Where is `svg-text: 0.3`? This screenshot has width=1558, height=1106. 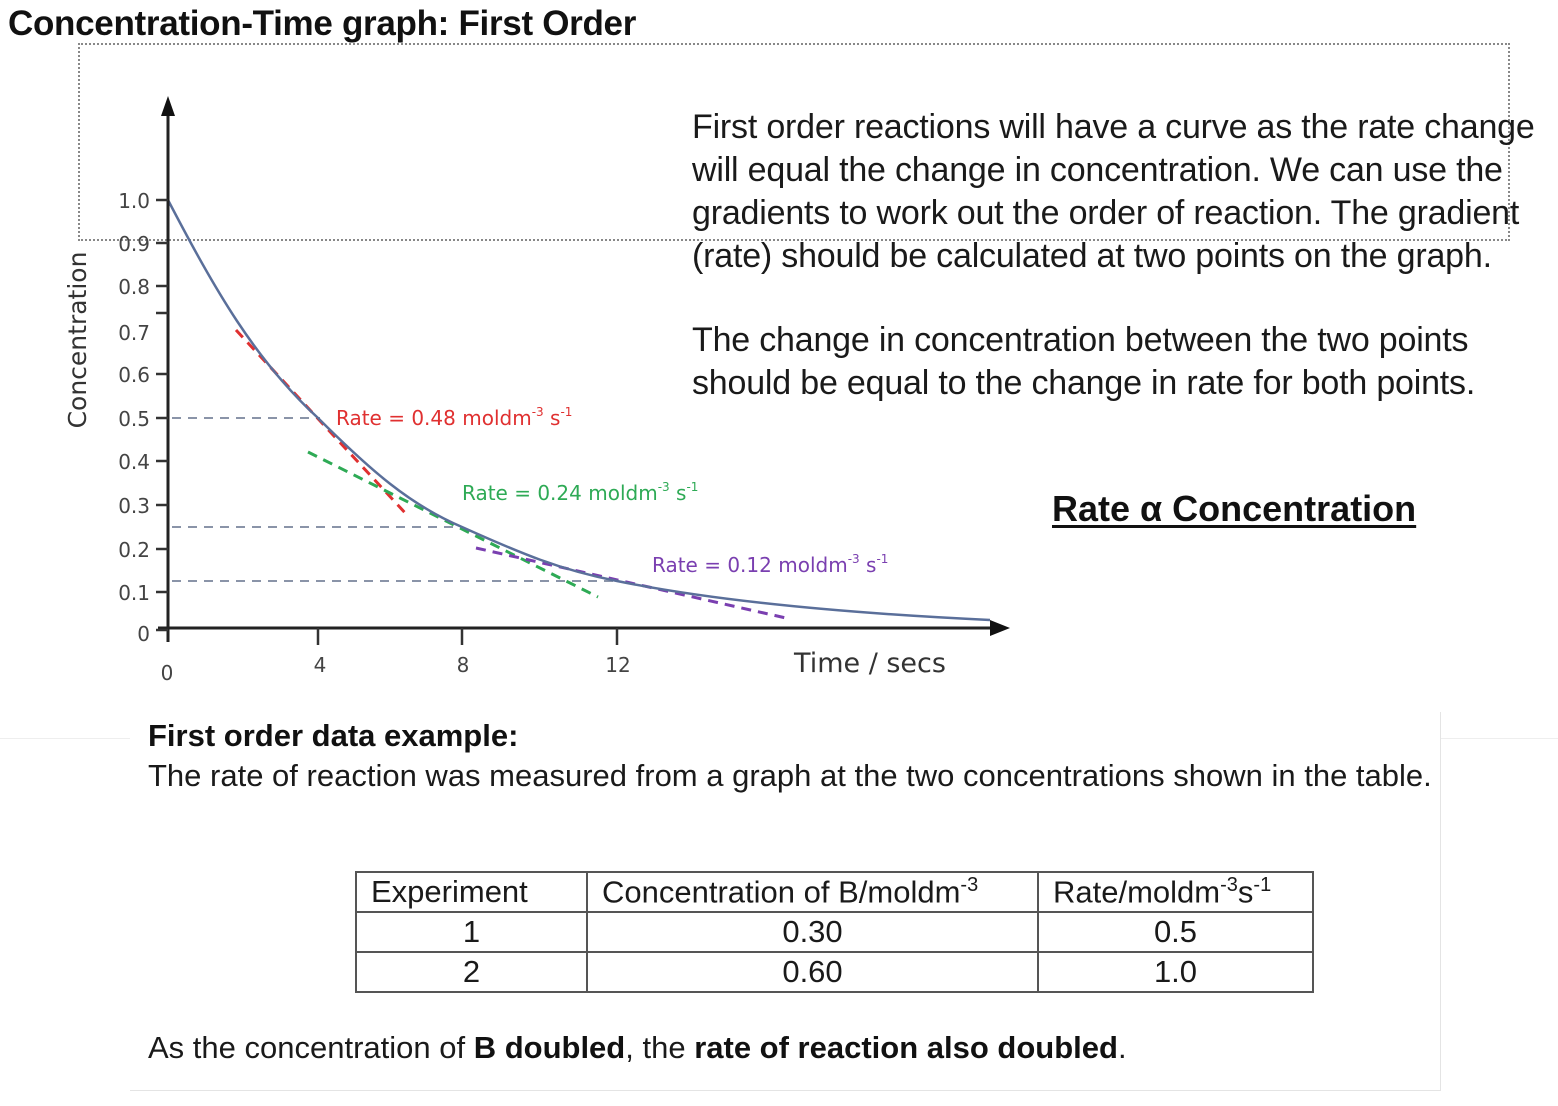
svg-text: 0.3 is located at coordinates (134, 506).